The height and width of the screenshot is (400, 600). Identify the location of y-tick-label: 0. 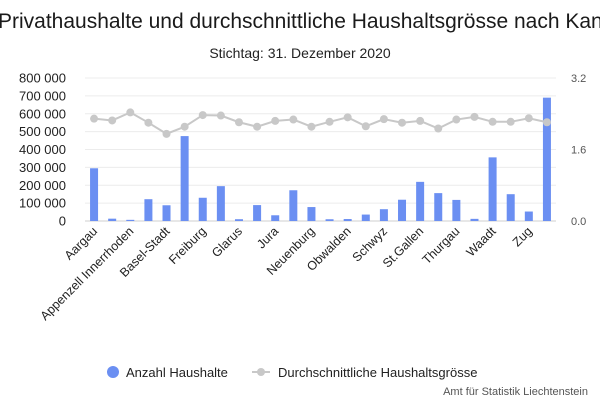
(62, 221).